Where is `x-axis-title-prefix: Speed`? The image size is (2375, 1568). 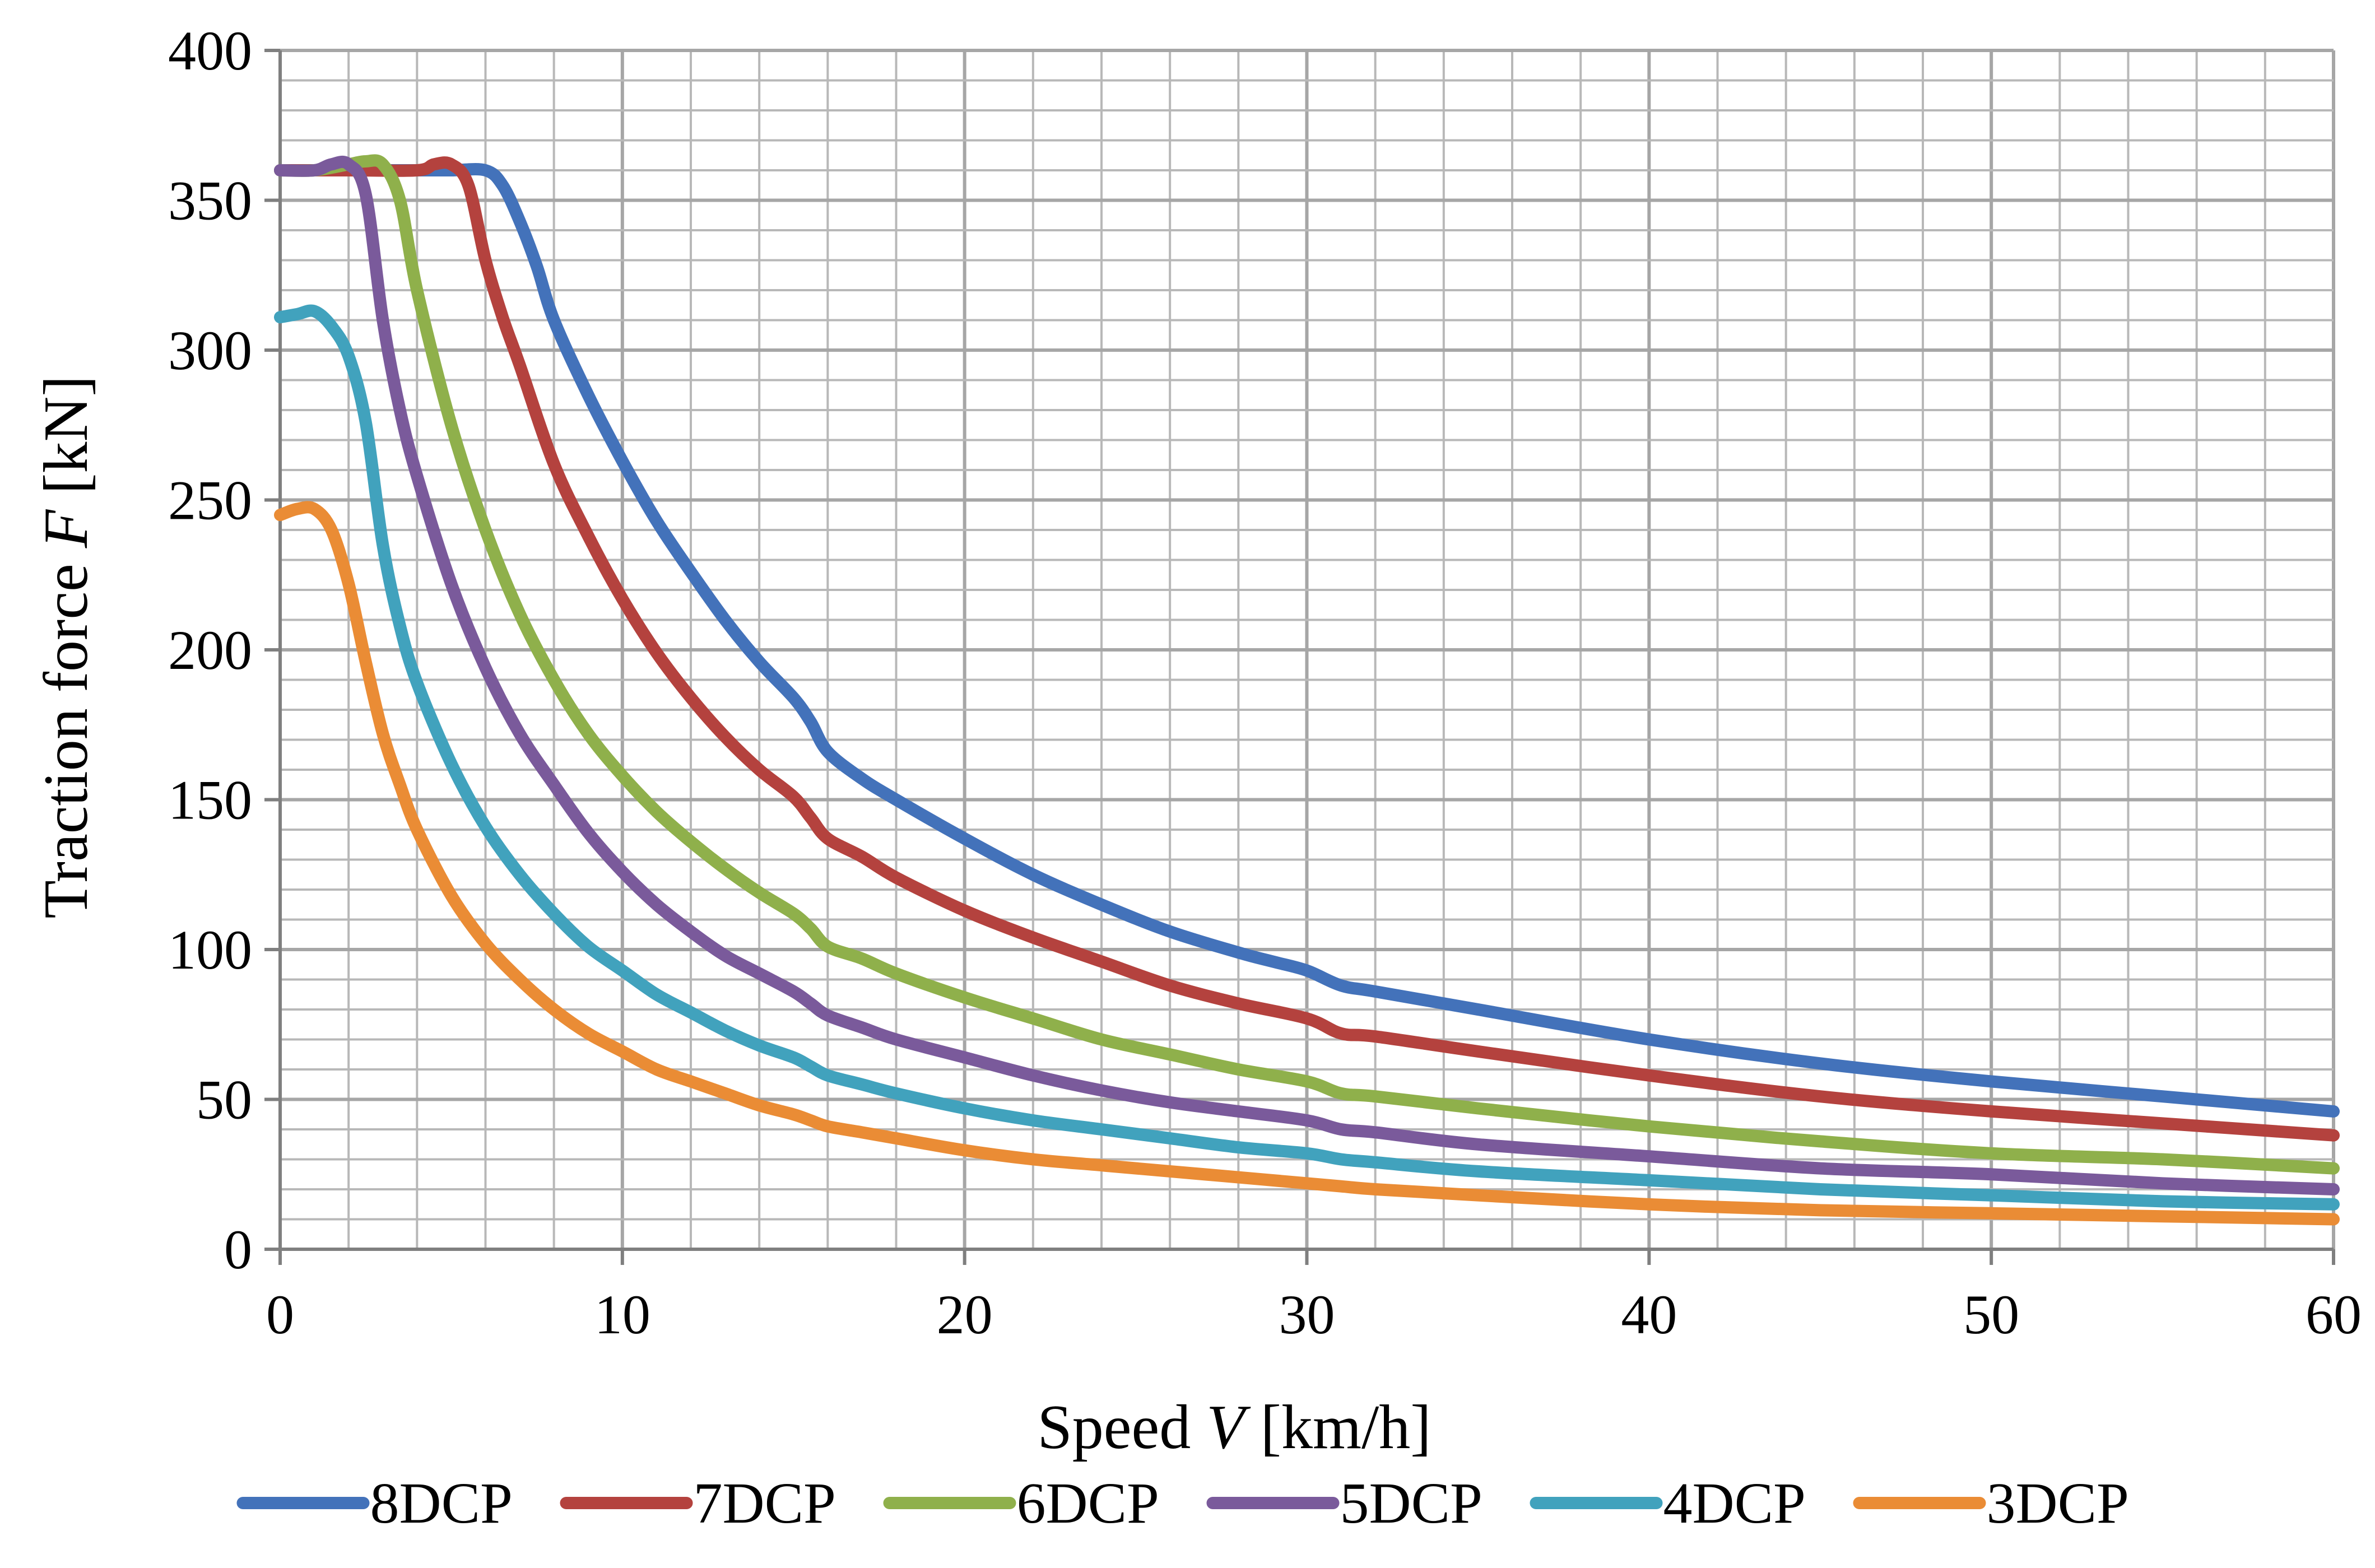
x-axis-title-prefix: Speed is located at coordinates (1122, 1428).